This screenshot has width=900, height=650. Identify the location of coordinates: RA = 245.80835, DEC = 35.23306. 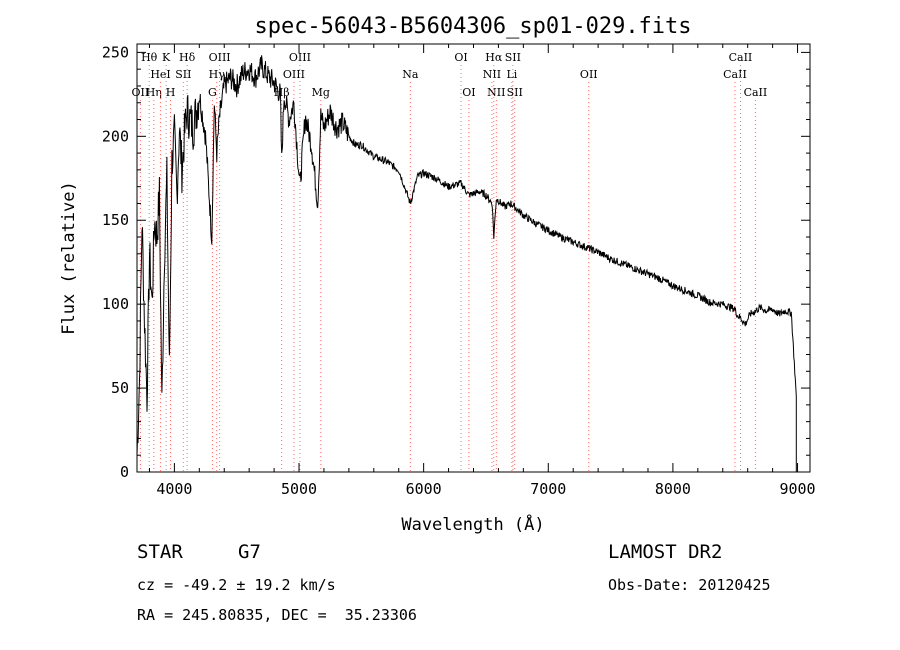
(277, 615).